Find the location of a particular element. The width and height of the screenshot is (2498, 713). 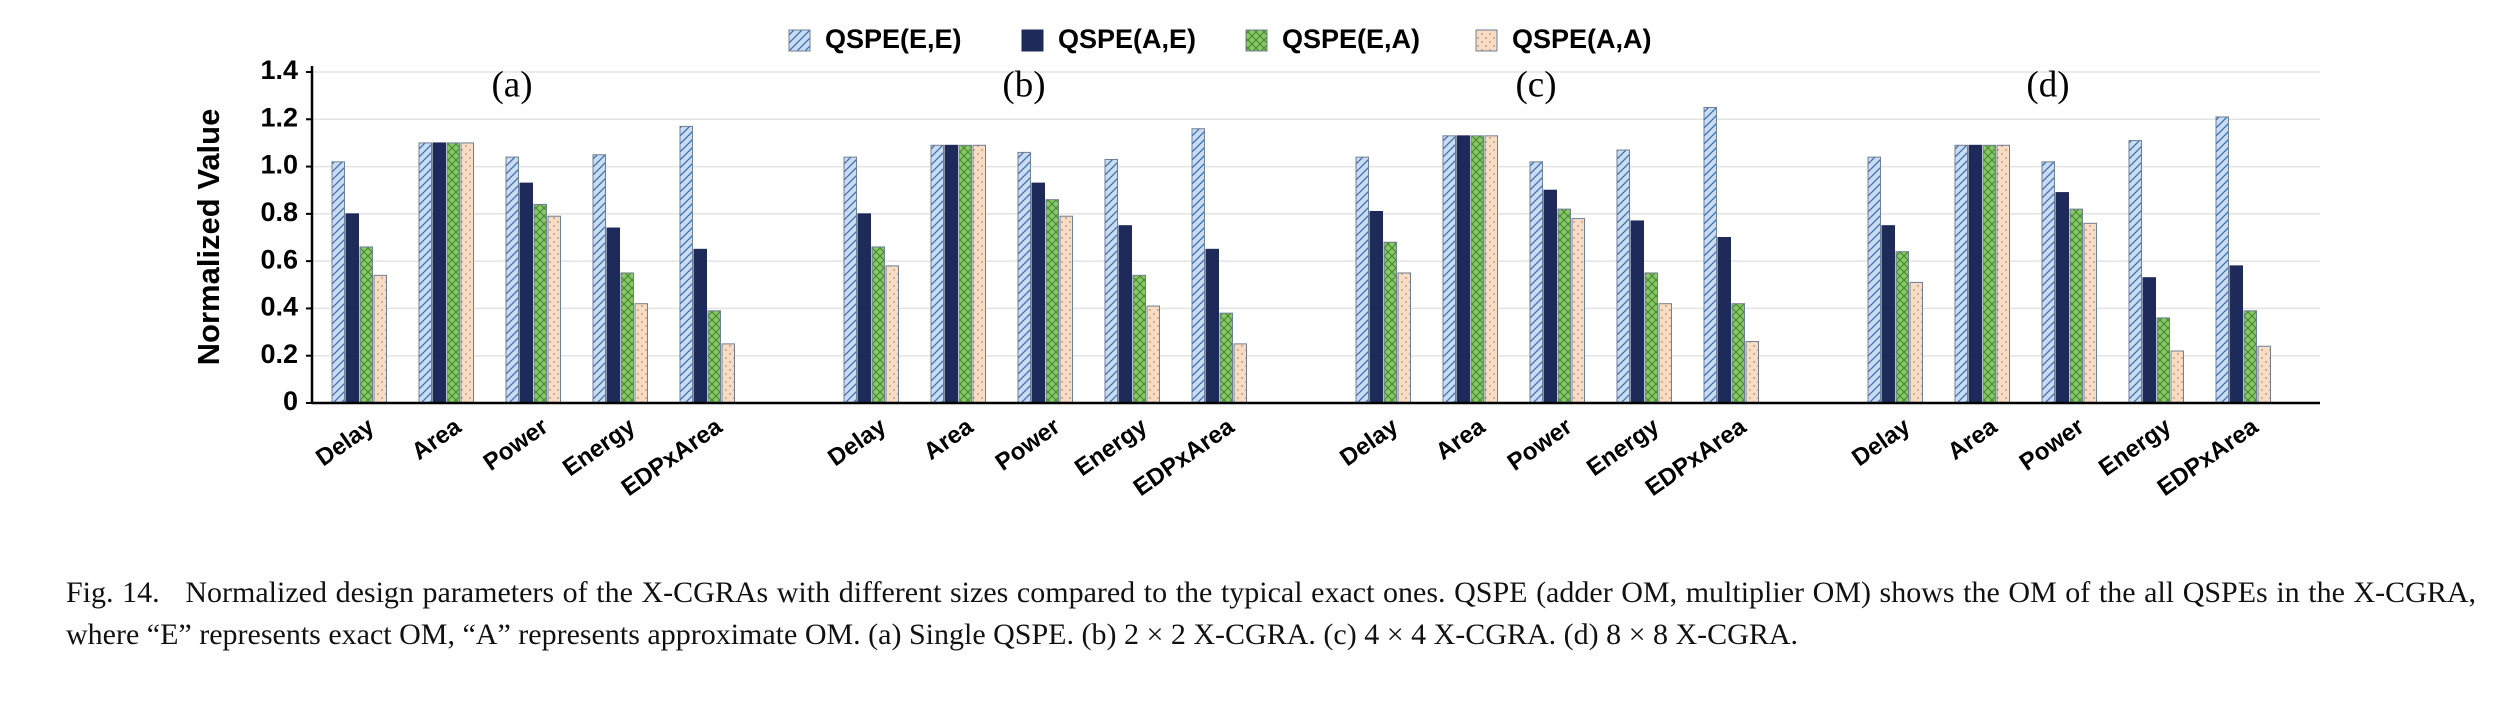

panel-label: (d) is located at coordinates (2047, 84).